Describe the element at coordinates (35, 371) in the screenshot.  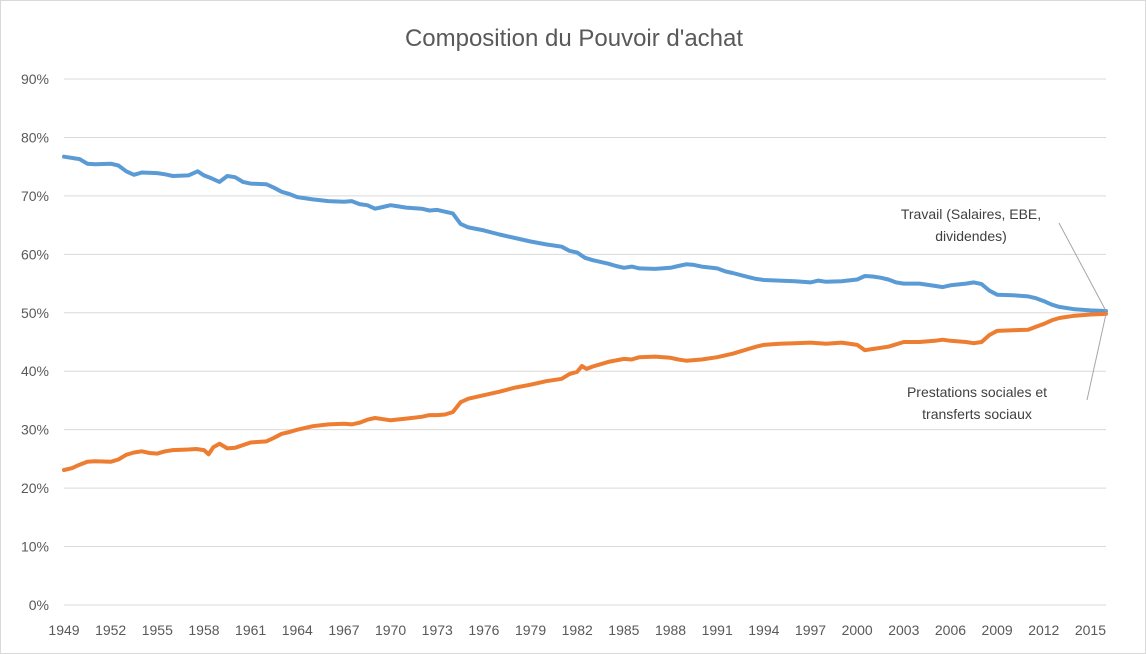
I see `y-tick-label: 40%` at that location.